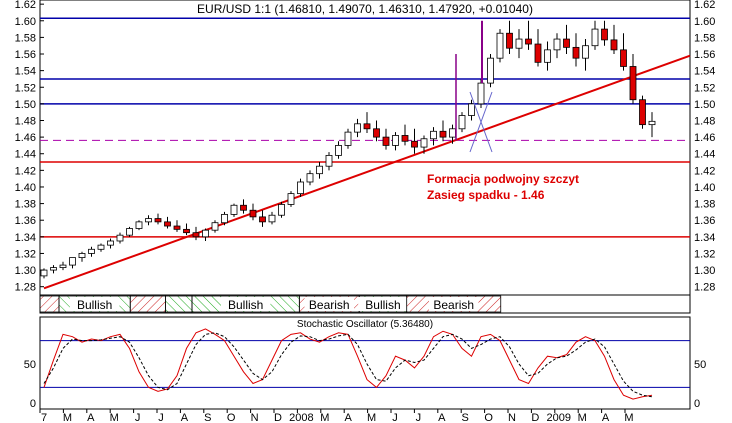  What do you see at coordinates (419, 417) in the screenshot?
I see `x-tick-label: J` at bounding box center [419, 417].